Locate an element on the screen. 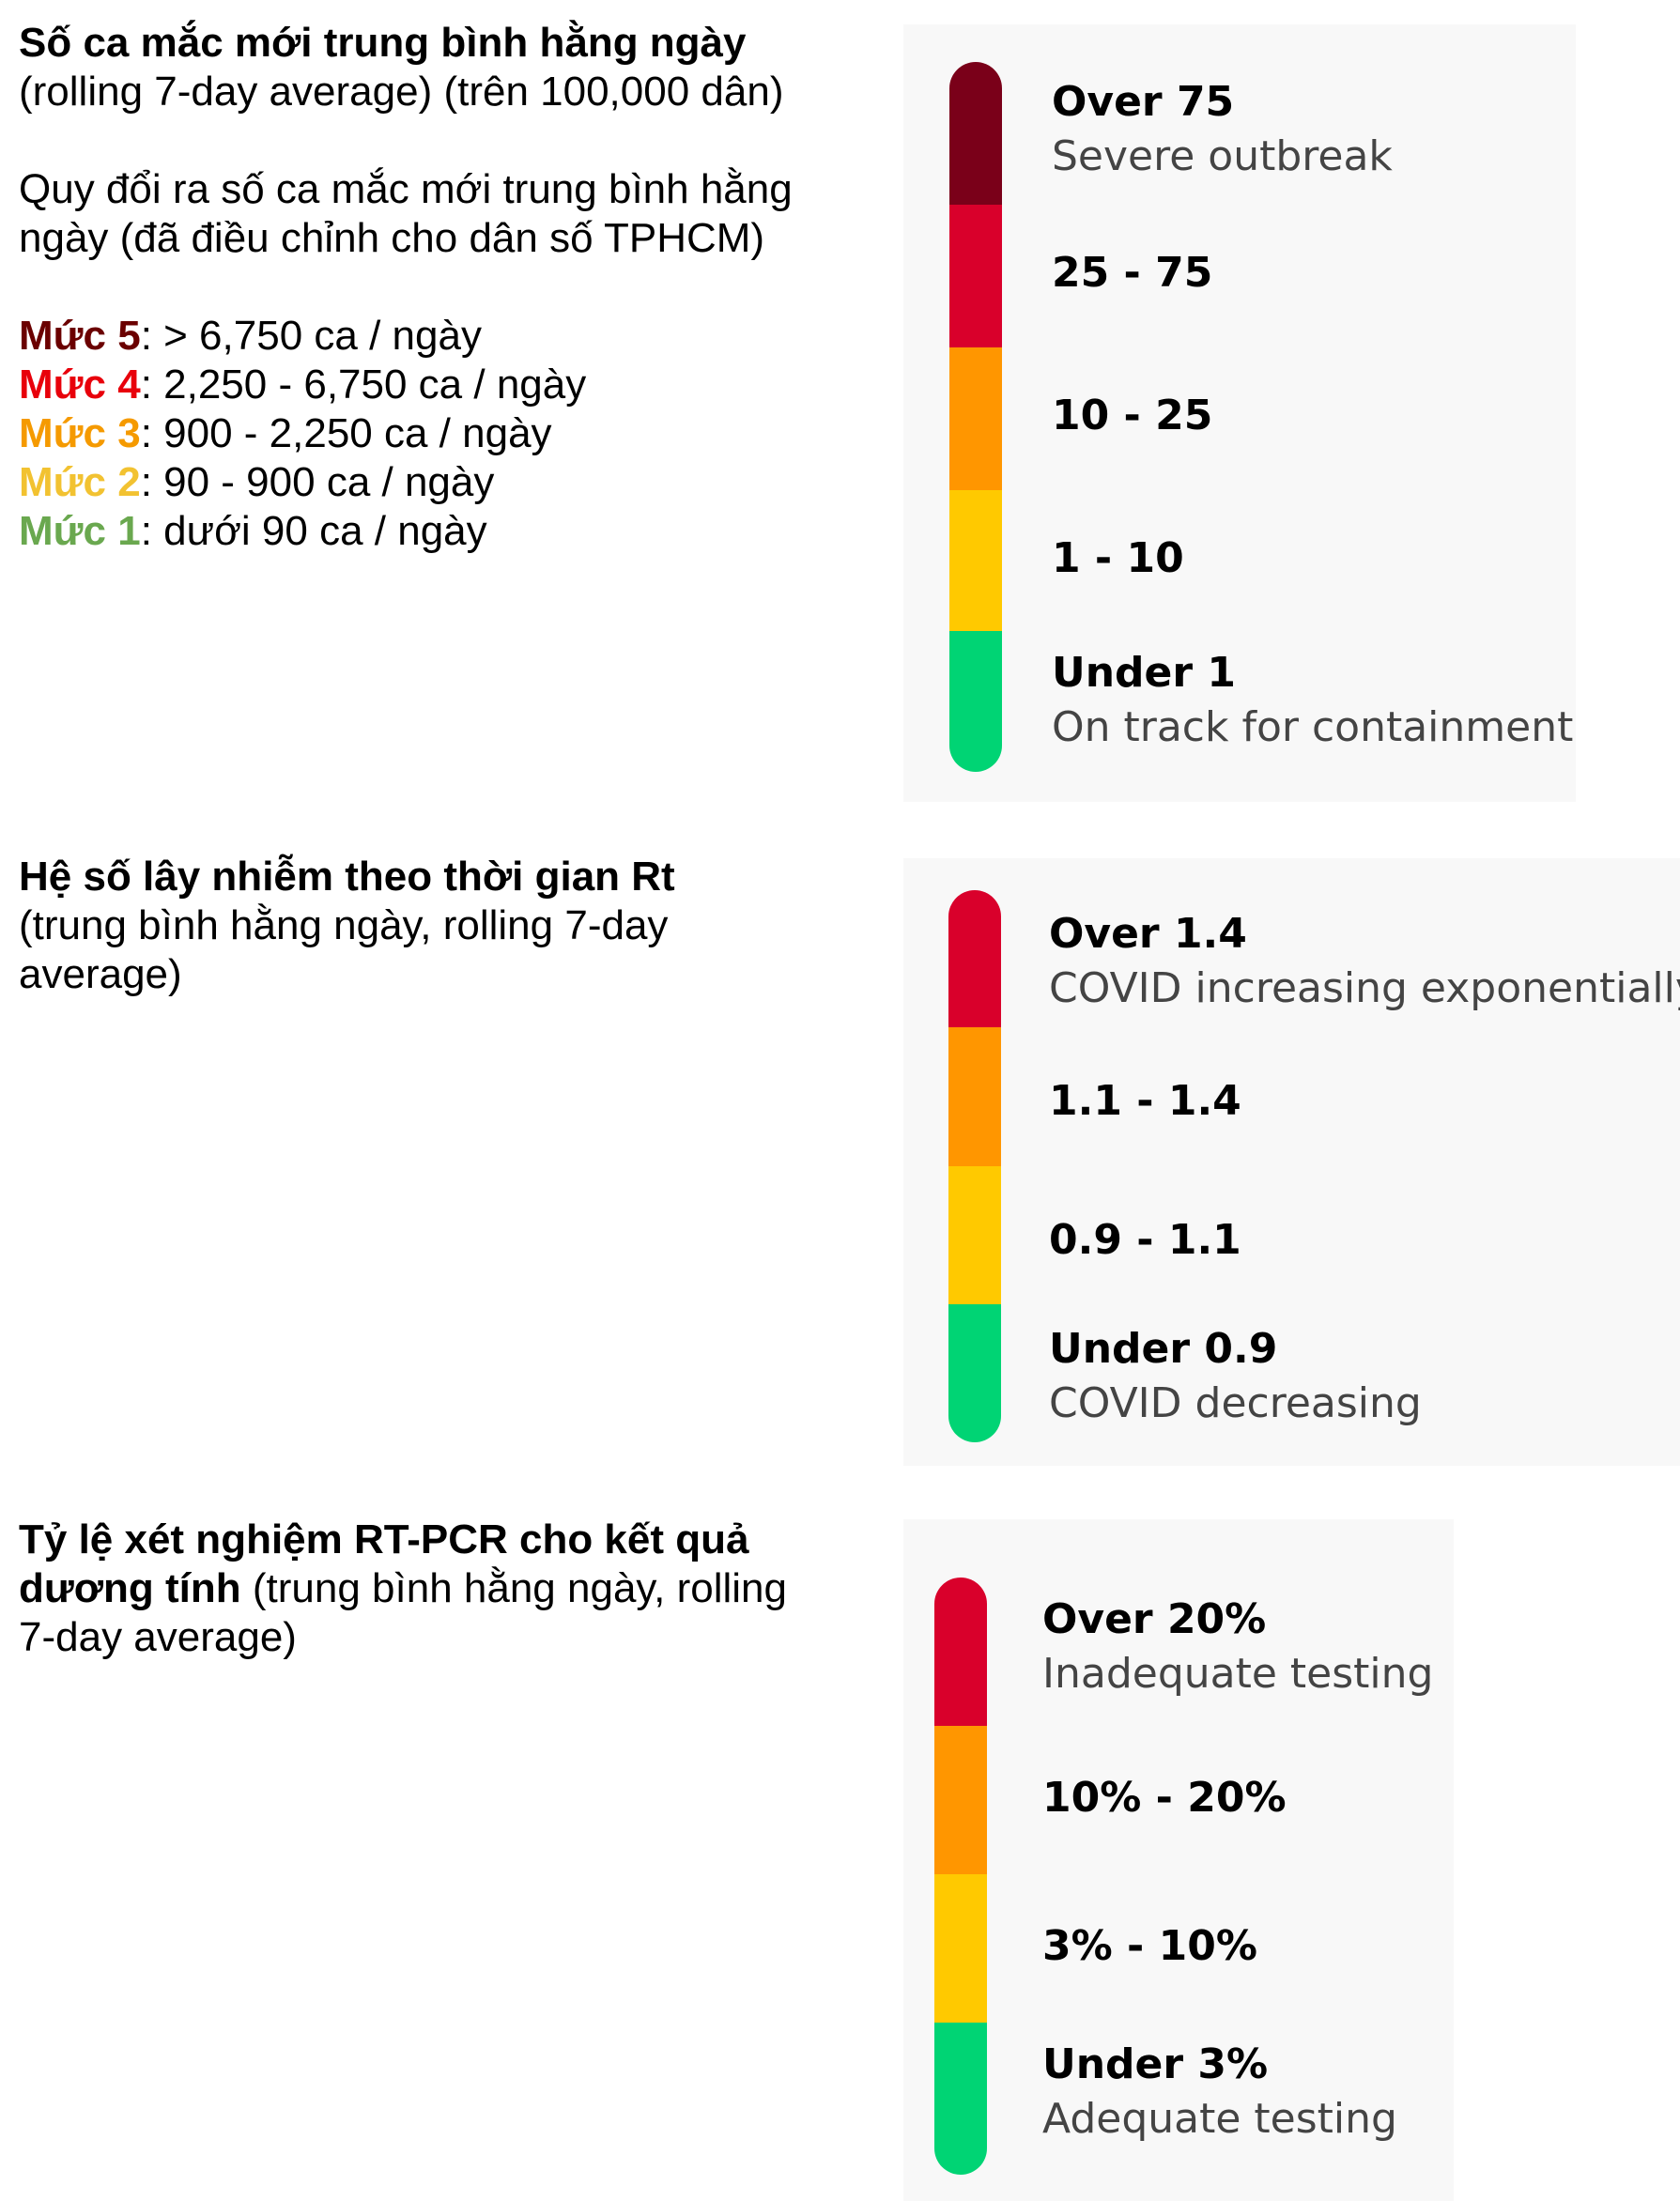  level-text: : 2,250 - 6,750 ca / ngày is located at coordinates (363, 385).